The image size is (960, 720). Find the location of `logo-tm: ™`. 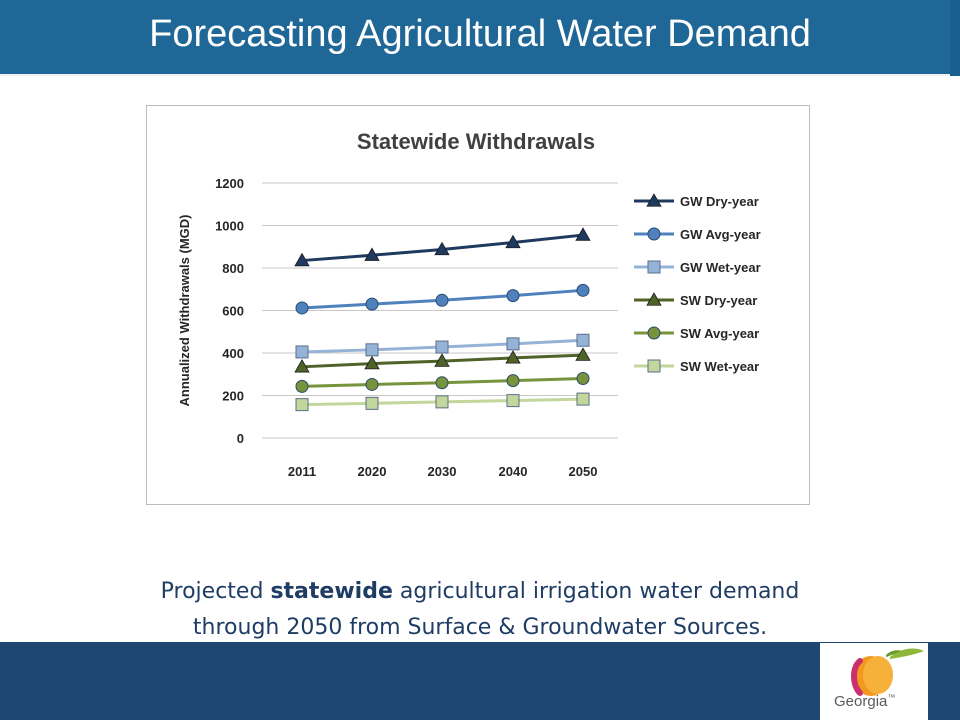

logo-tm: ™ is located at coordinates (891, 697).